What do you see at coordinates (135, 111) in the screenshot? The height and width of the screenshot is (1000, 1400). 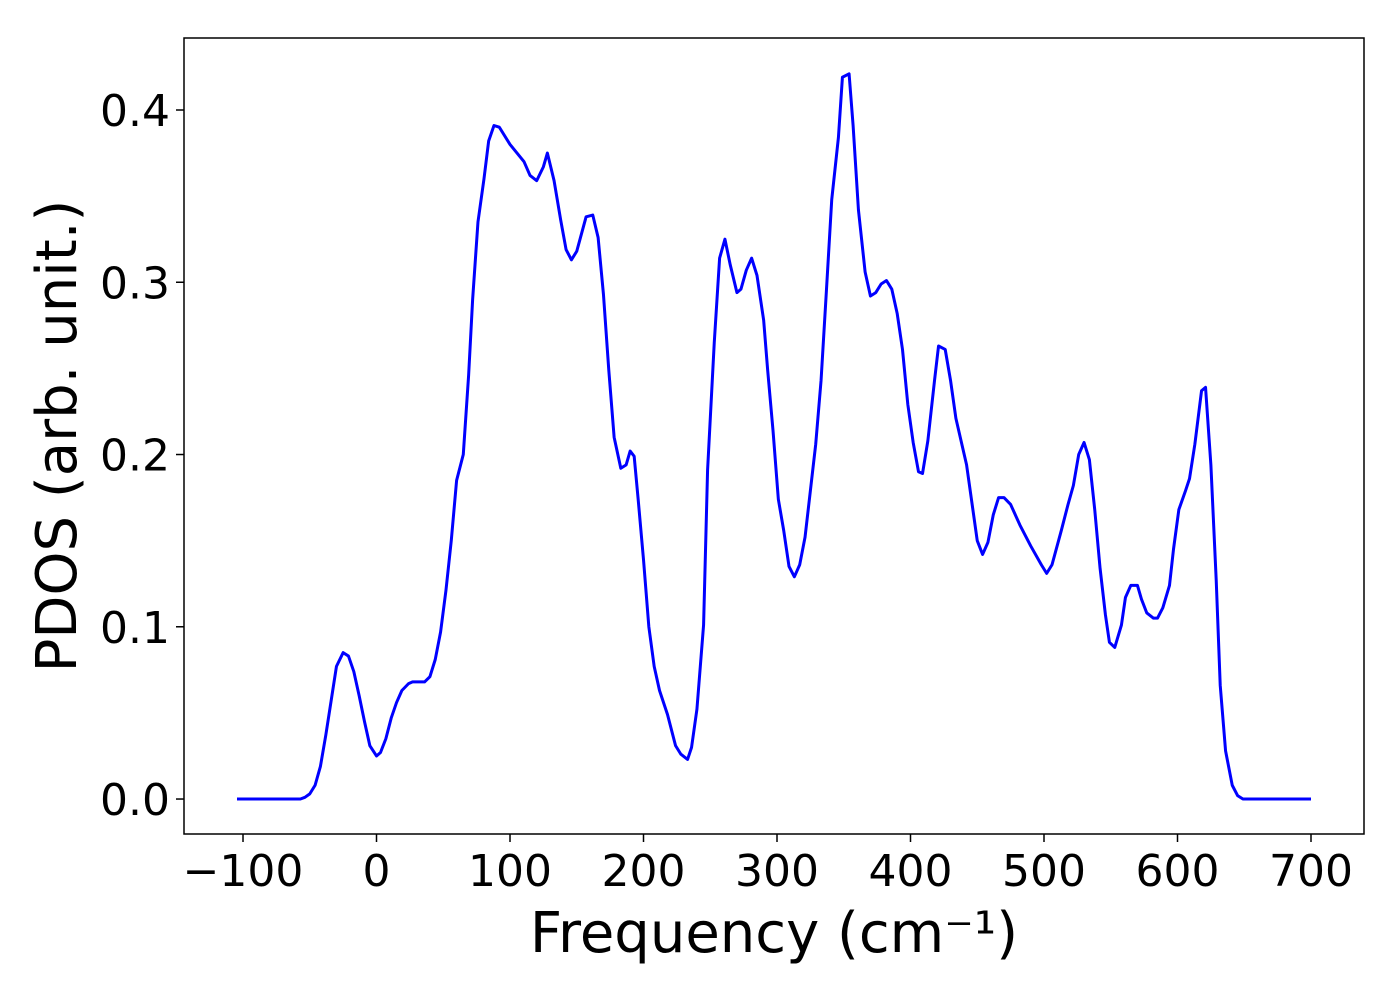 I see `y-tick-label: 0.4` at bounding box center [135, 111].